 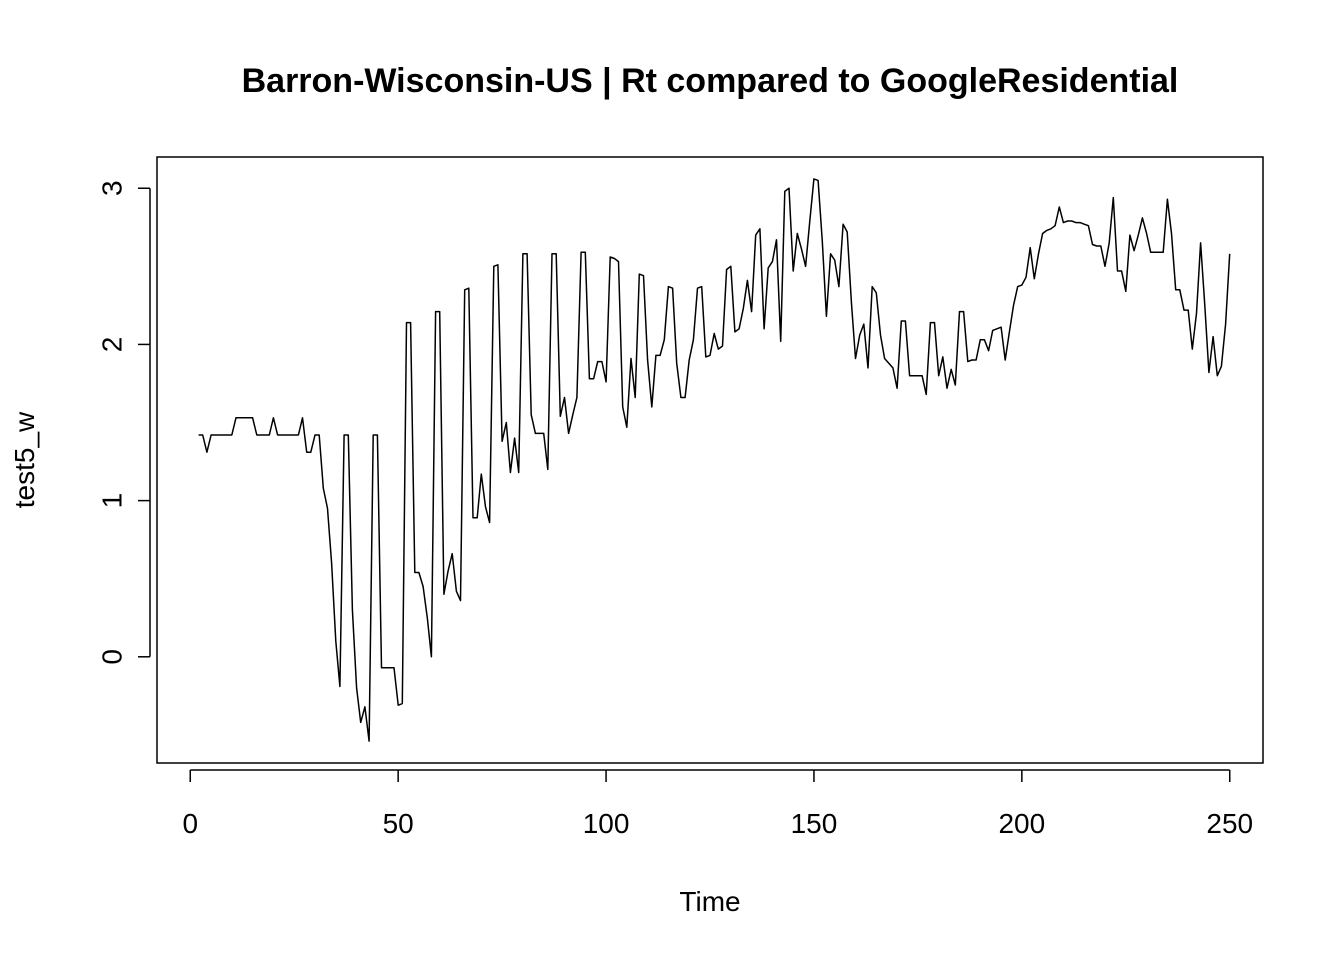 I want to click on x-tick-label: 0, so click(x=190, y=823).